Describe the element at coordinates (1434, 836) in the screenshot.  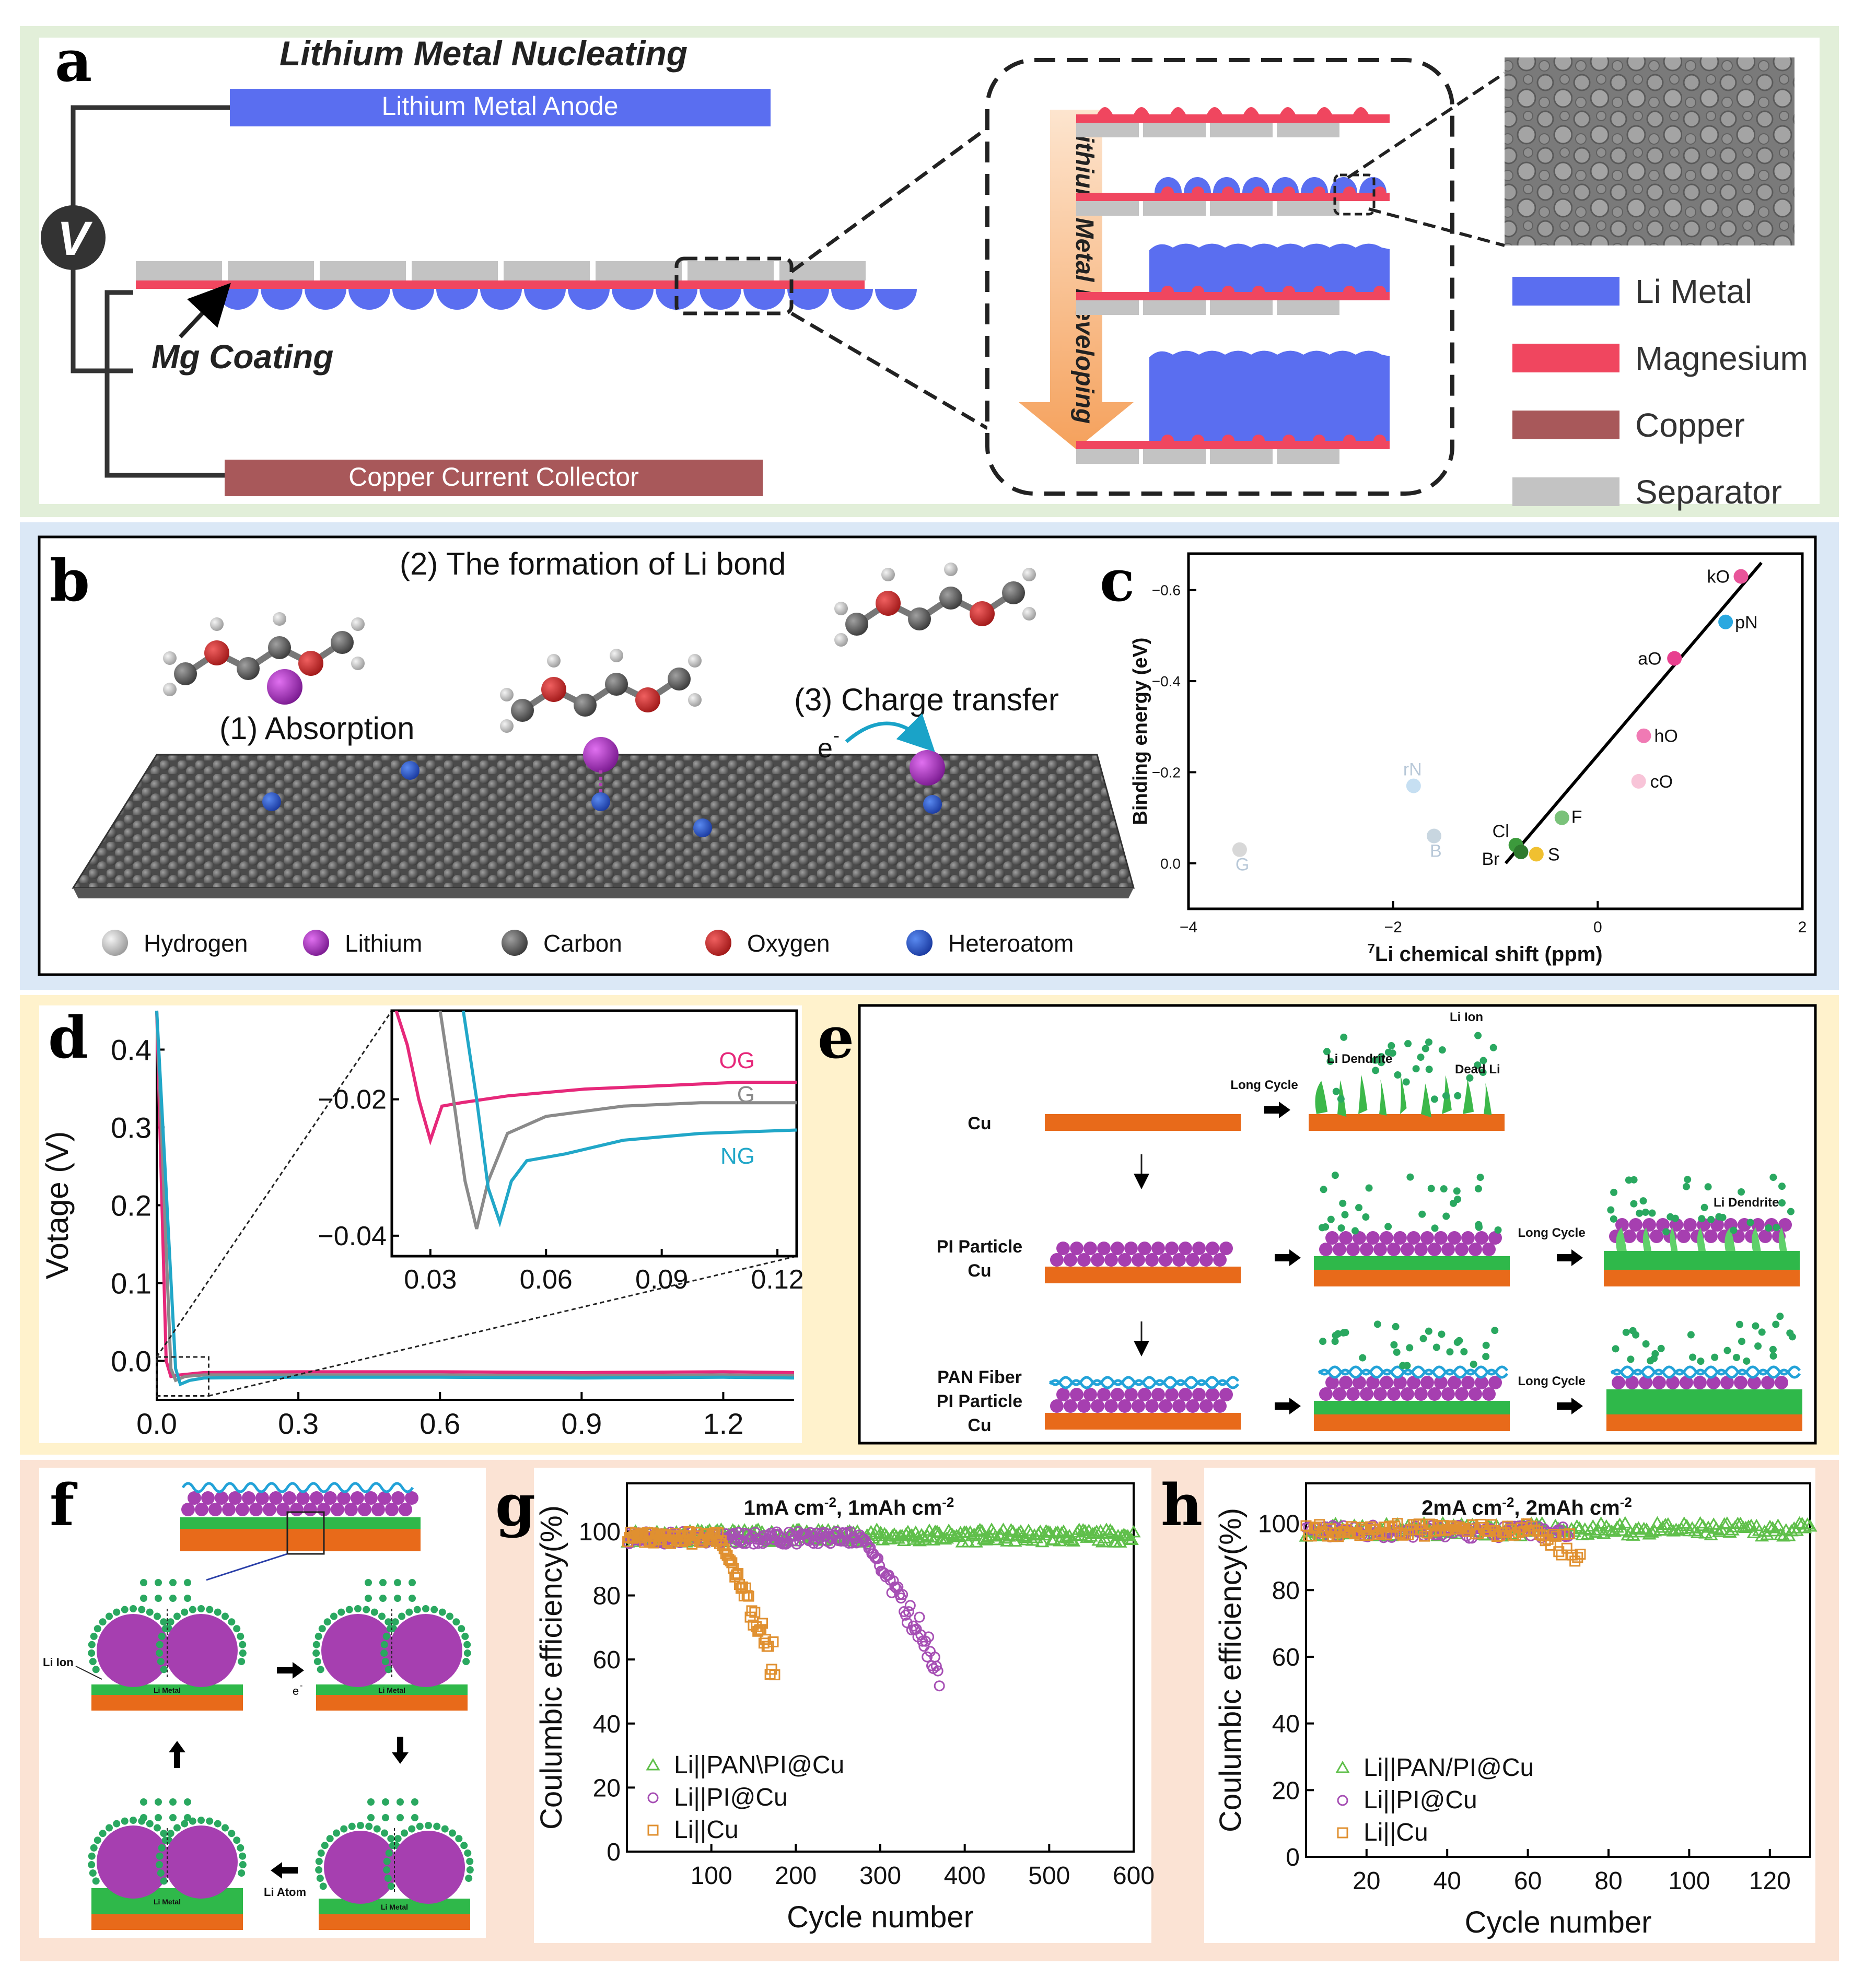
I see `data-point-B` at that location.